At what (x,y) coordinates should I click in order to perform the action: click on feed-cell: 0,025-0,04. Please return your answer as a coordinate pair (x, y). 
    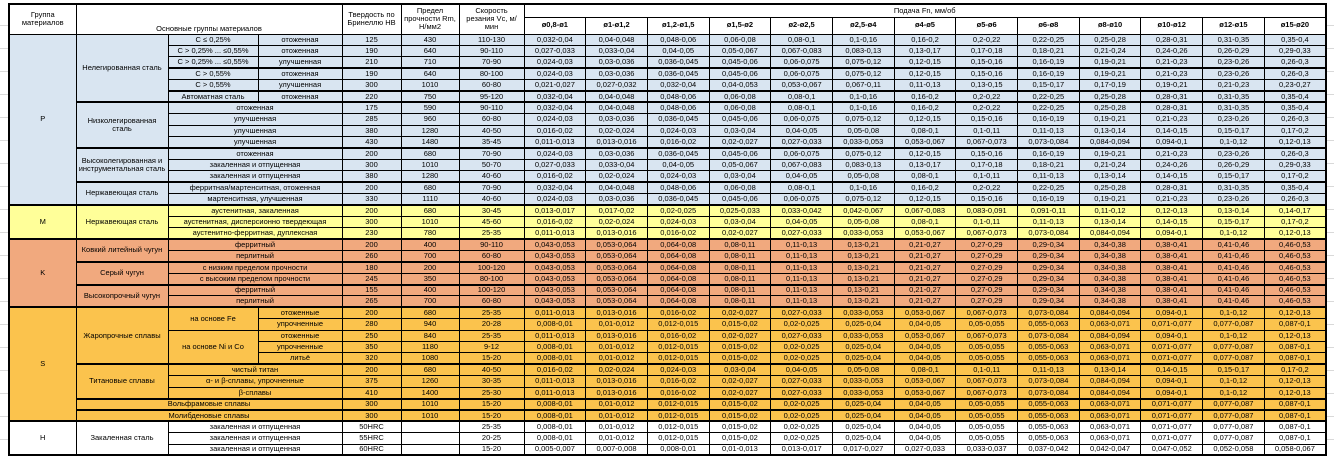
    Looking at the image, I should click on (863, 415).